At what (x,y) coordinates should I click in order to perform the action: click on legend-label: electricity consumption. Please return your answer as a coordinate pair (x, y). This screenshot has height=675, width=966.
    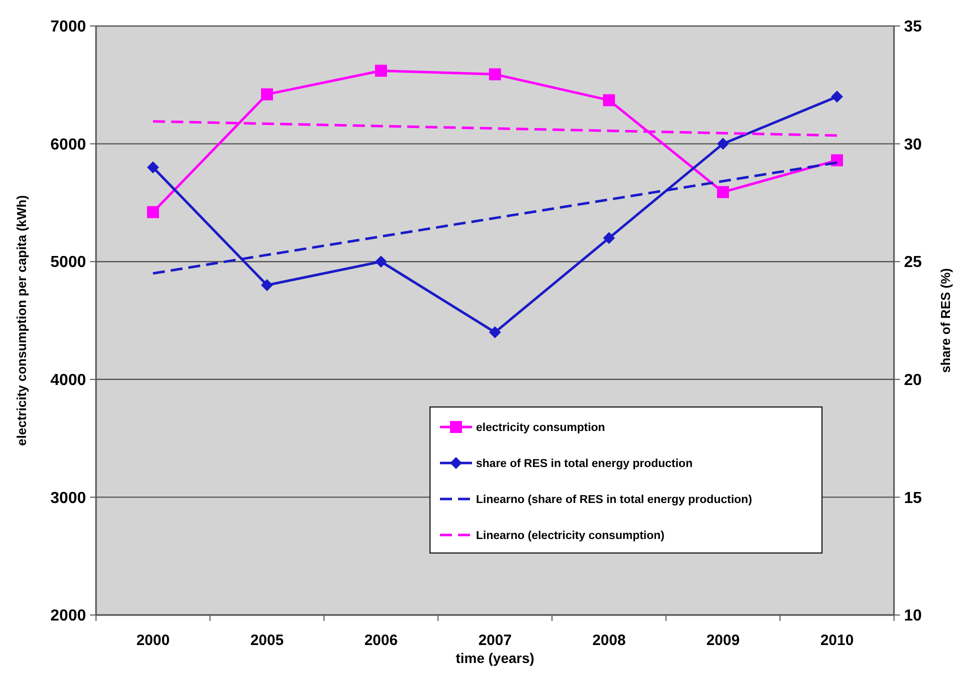
    Looking at the image, I should click on (541, 428).